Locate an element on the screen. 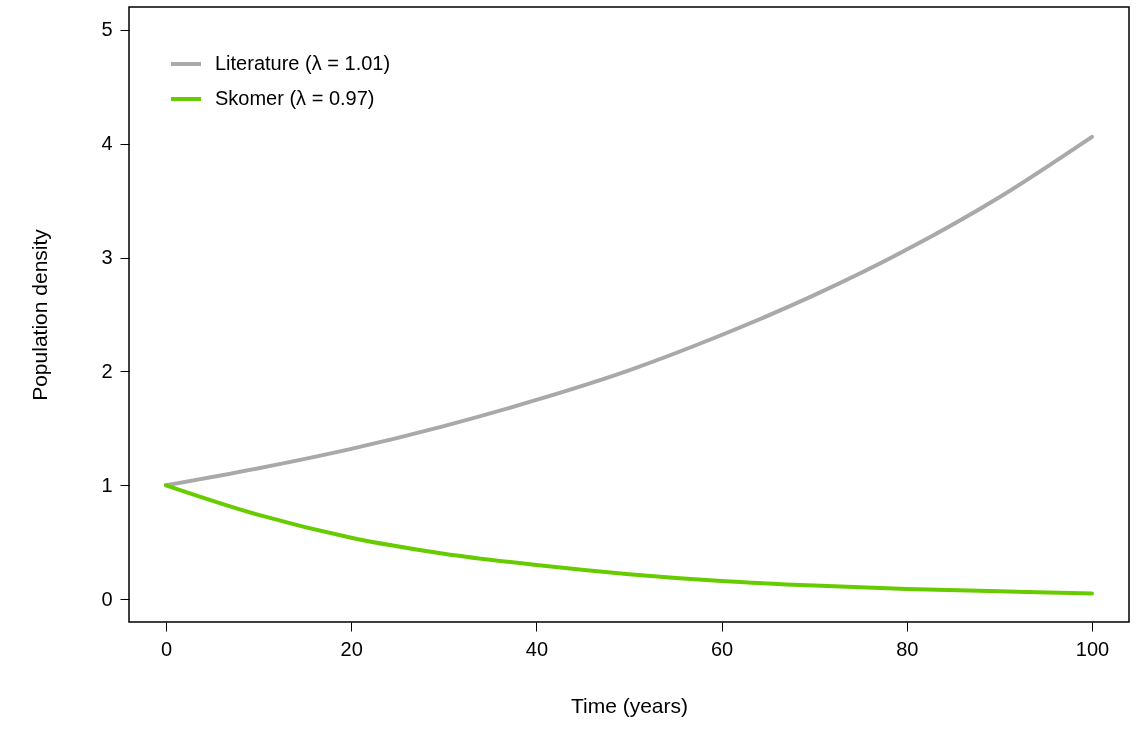 This screenshot has height=756, width=1141. x-axis-title: Time (years) is located at coordinates (629, 705).